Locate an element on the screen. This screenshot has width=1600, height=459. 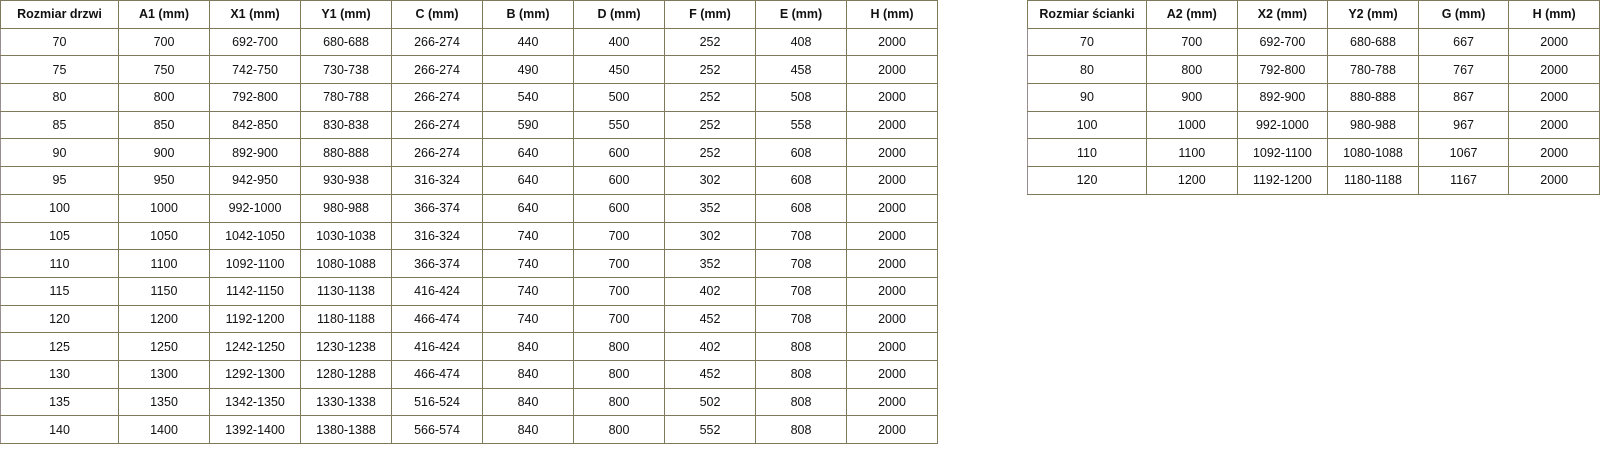
table-cell: 440 is located at coordinates (528, 42).